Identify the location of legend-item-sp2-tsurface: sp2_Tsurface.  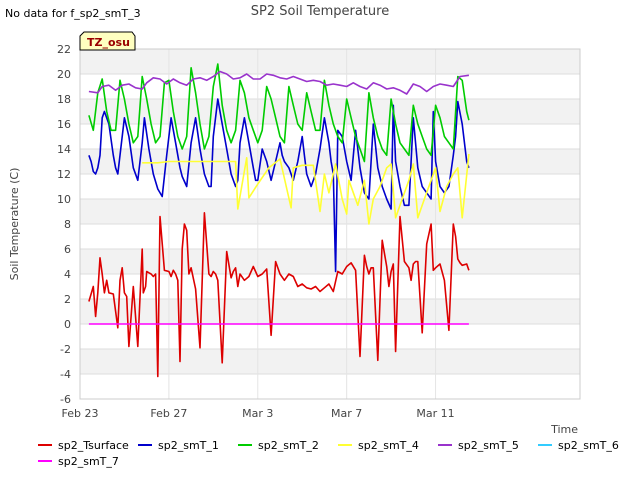
(88, 445).